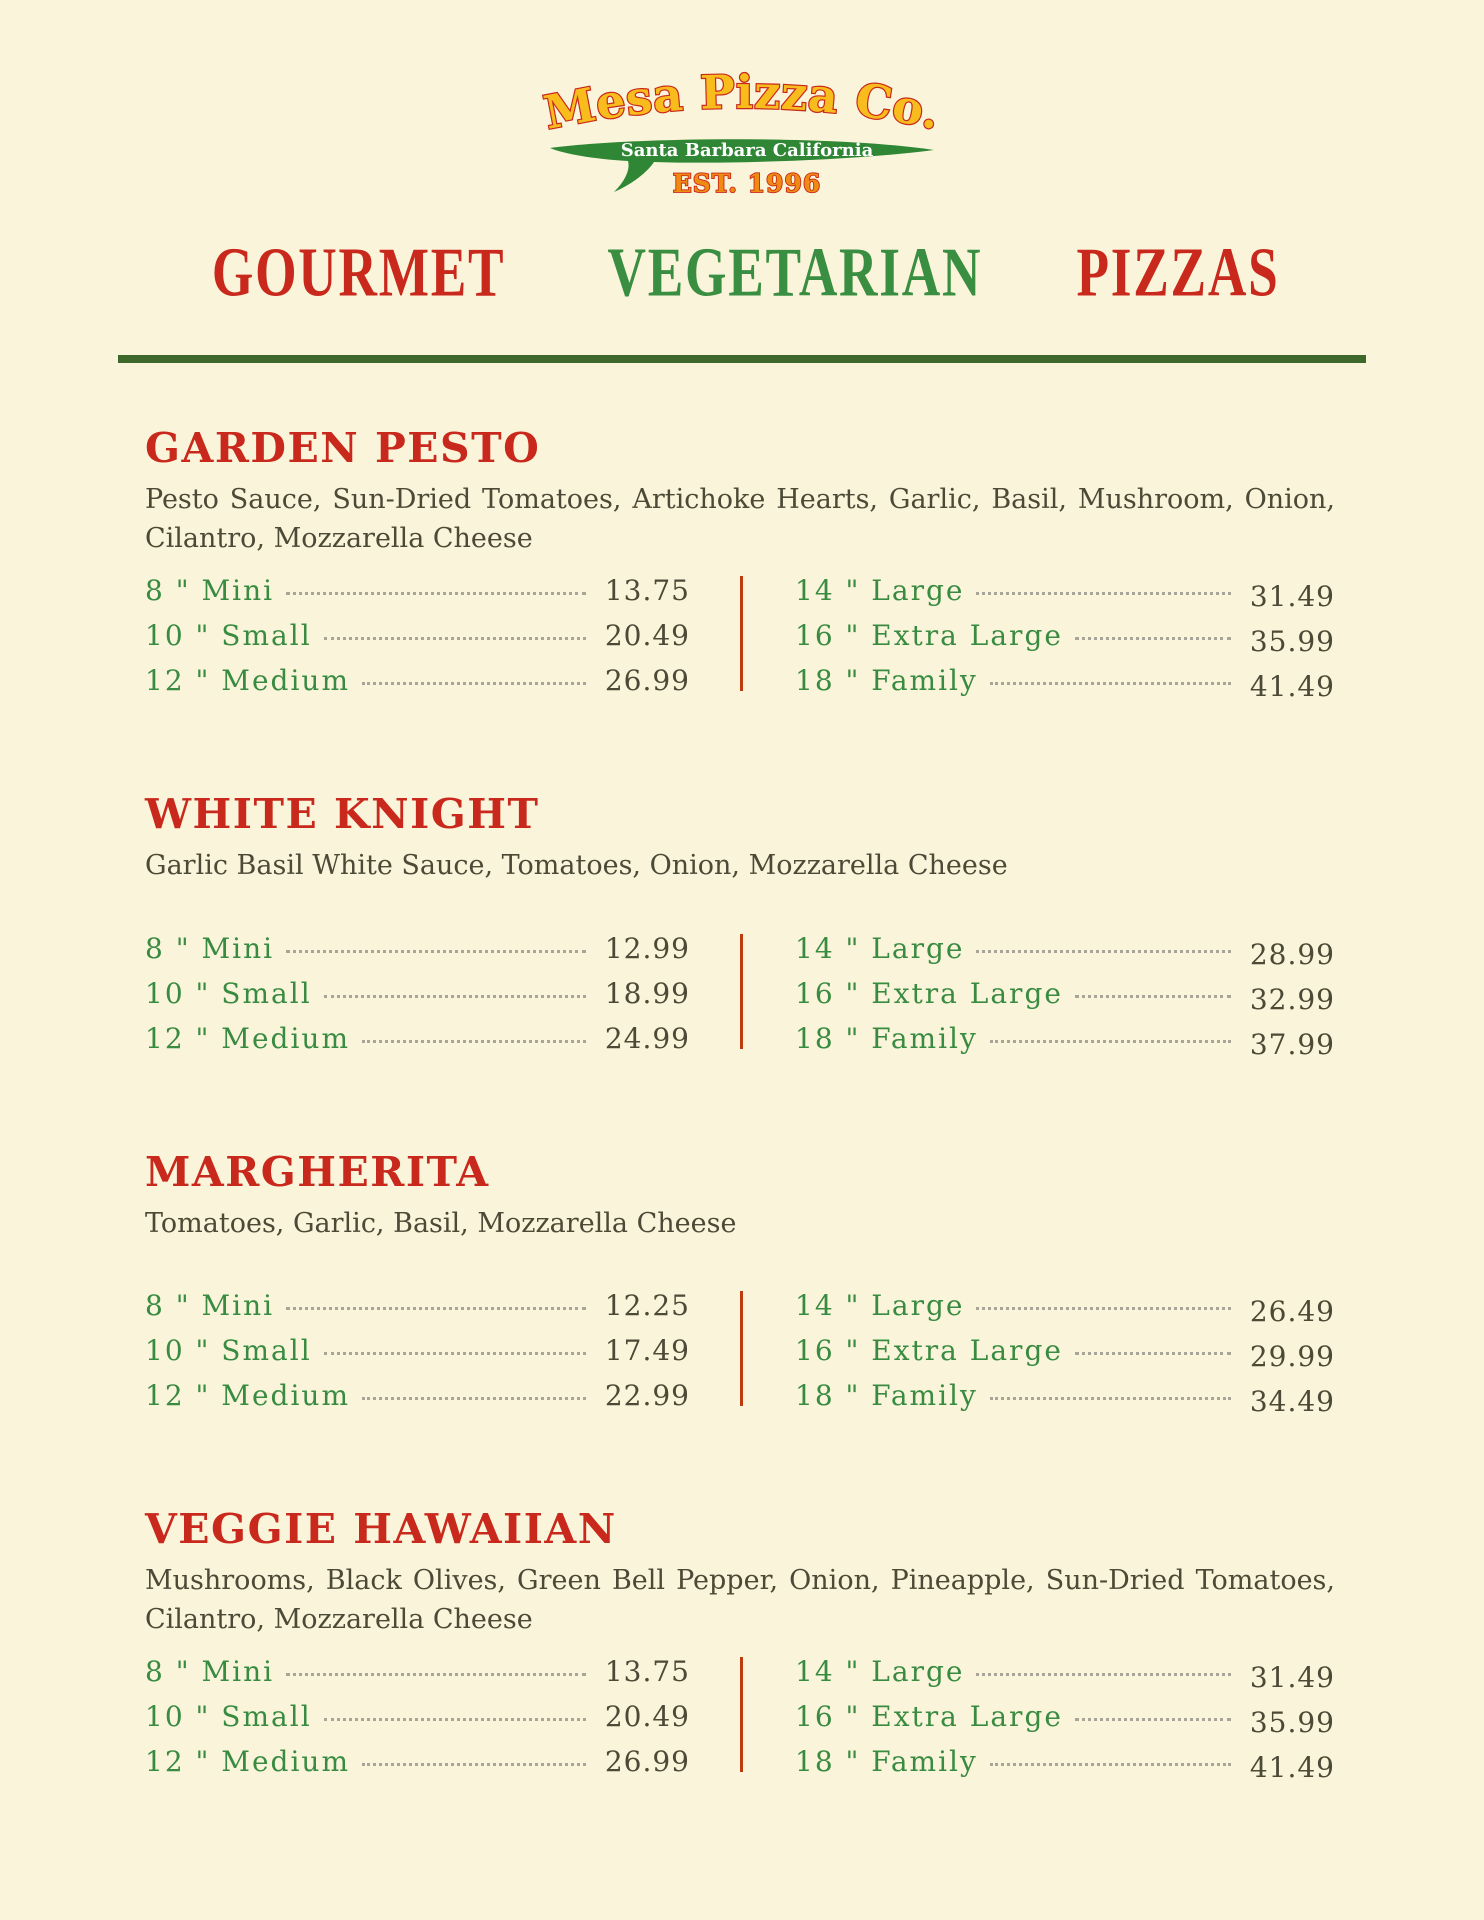 Image resolution: width=1484 pixels, height=1920 pixels. What do you see at coordinates (647, 1038) in the screenshot?
I see `price-value: 24.99` at bounding box center [647, 1038].